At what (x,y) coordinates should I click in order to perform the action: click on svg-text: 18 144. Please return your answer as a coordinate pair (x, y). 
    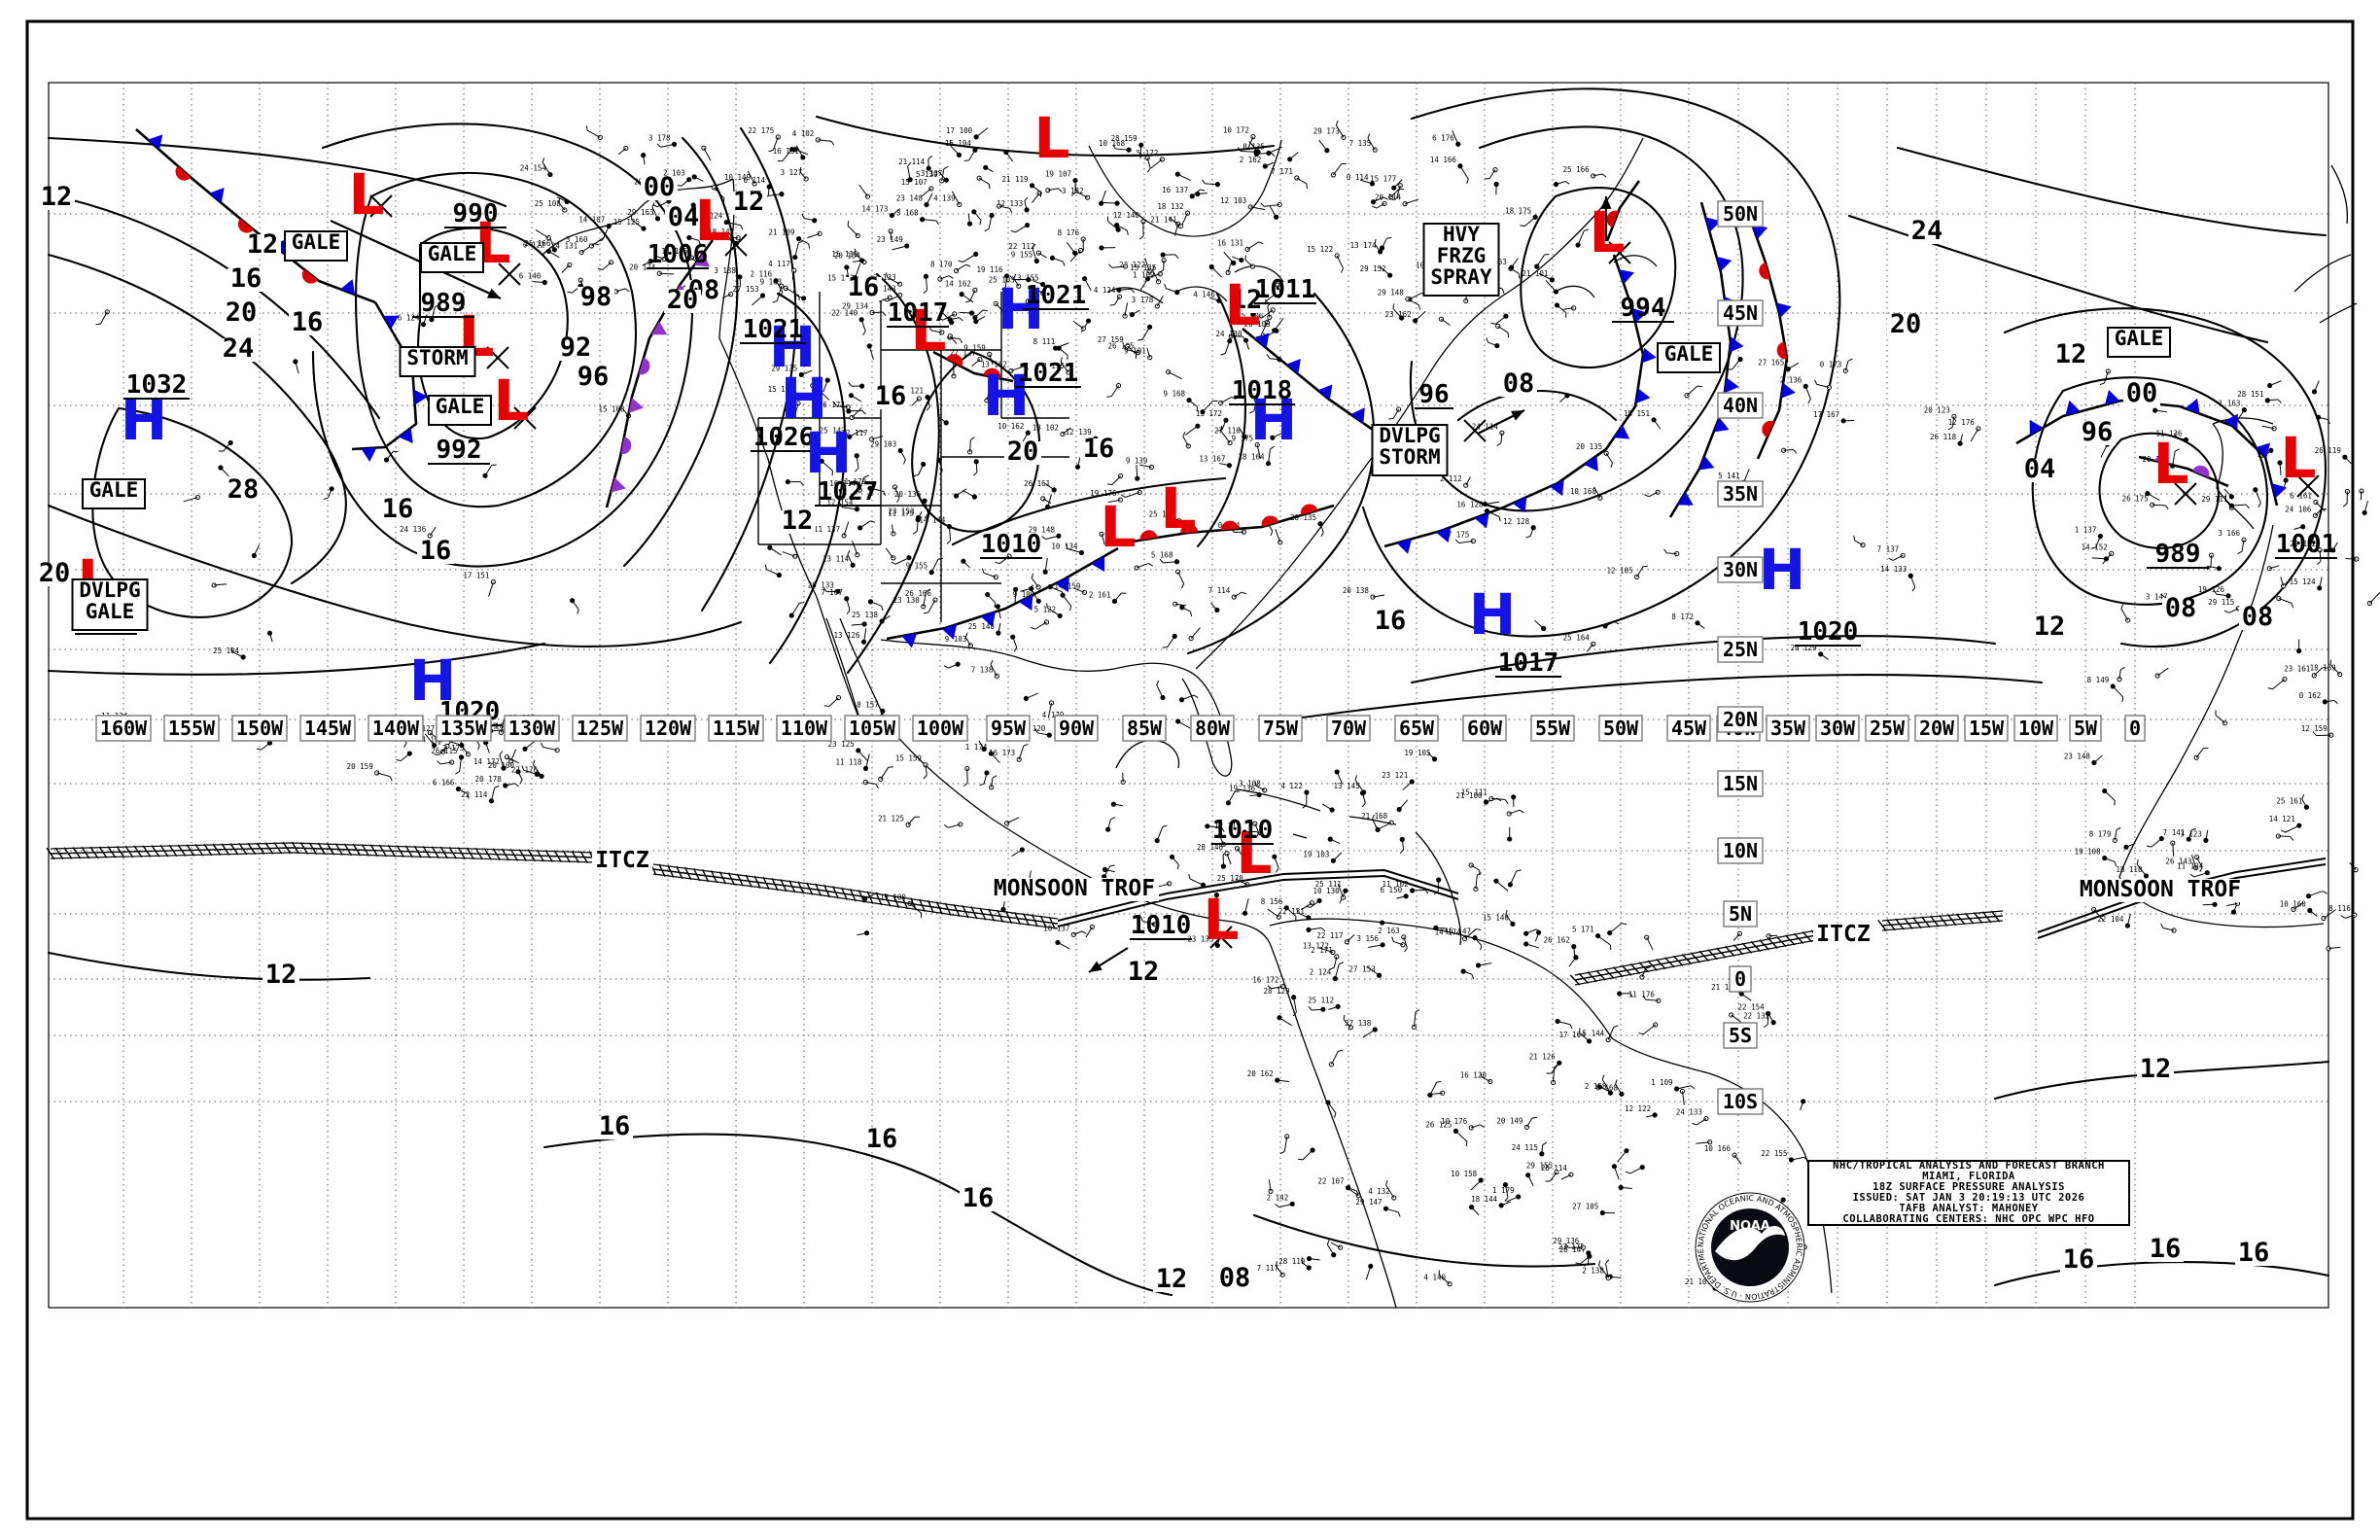
    Looking at the image, I should click on (1484, 1199).